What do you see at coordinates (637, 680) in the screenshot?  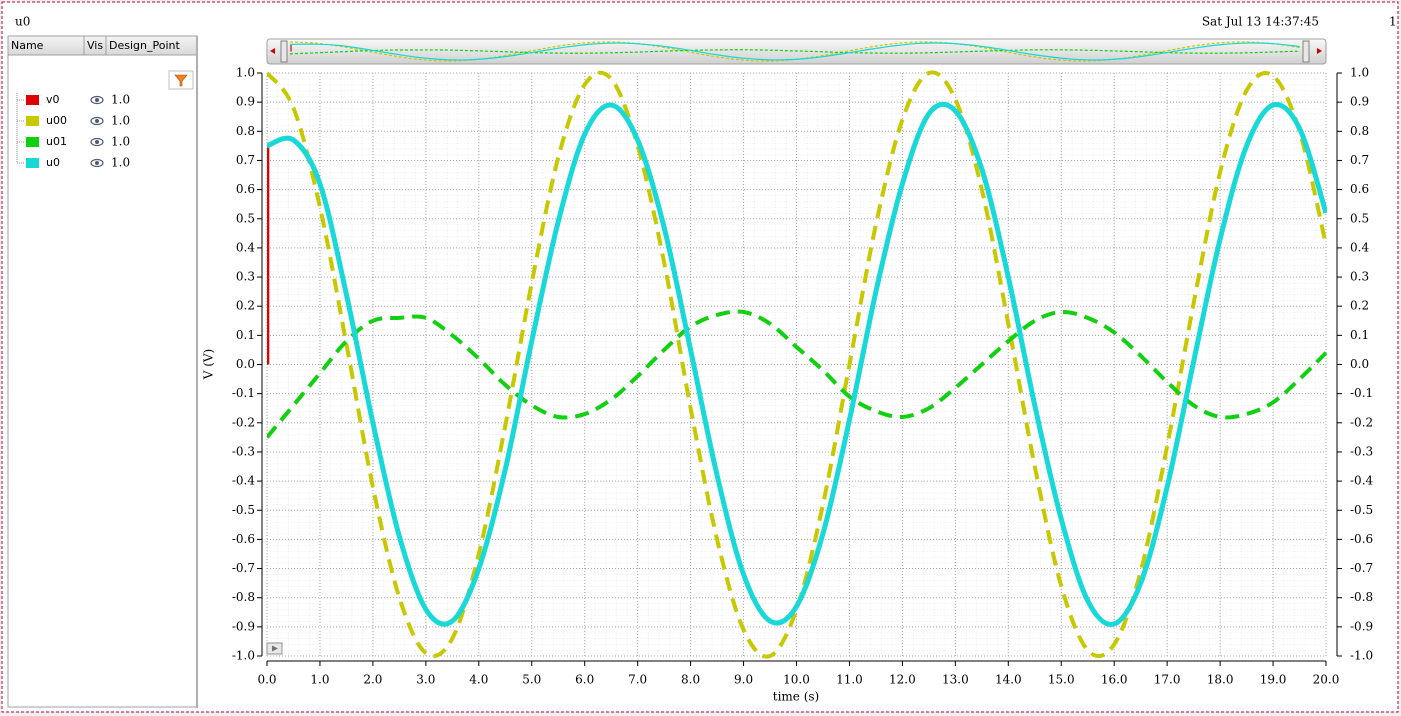 I see `x-tick-label: 7.0` at bounding box center [637, 680].